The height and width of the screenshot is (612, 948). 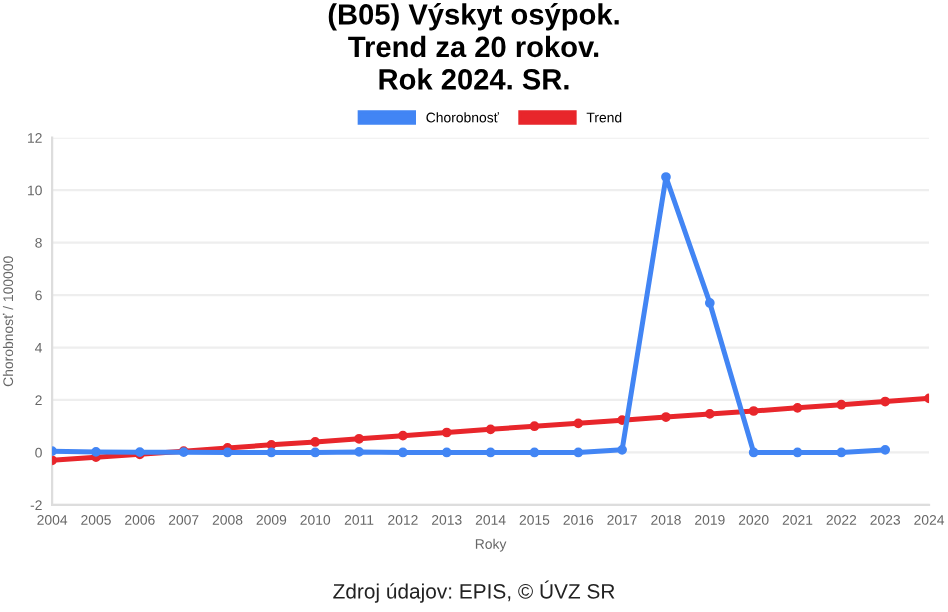 I want to click on line-series, so click(x=491, y=429).